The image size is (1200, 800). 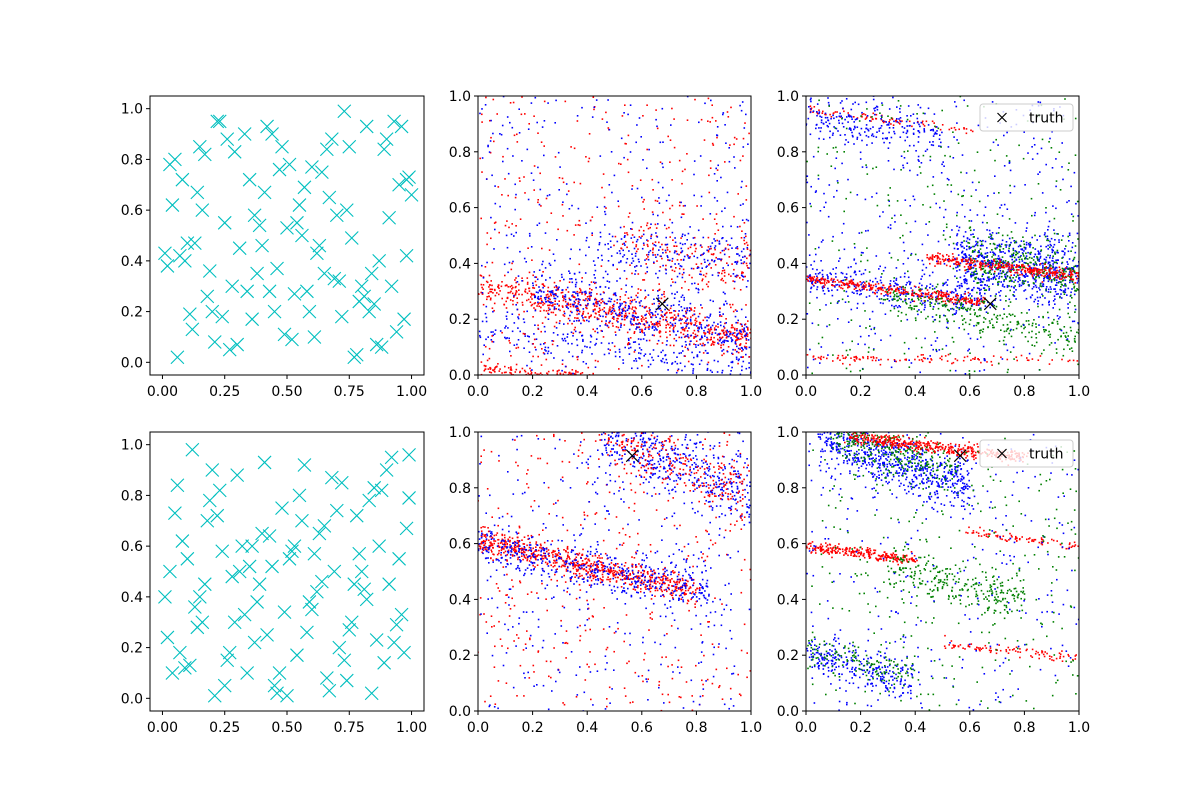 What do you see at coordinates (614, 345) in the screenshot?
I see `series-band` at bounding box center [614, 345].